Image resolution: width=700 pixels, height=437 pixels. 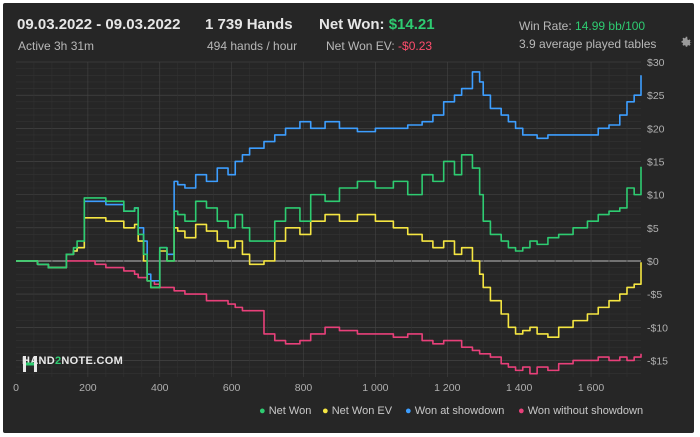 What do you see at coordinates (654, 295) in the screenshot?
I see `y-tick-label: -$5` at bounding box center [654, 295].